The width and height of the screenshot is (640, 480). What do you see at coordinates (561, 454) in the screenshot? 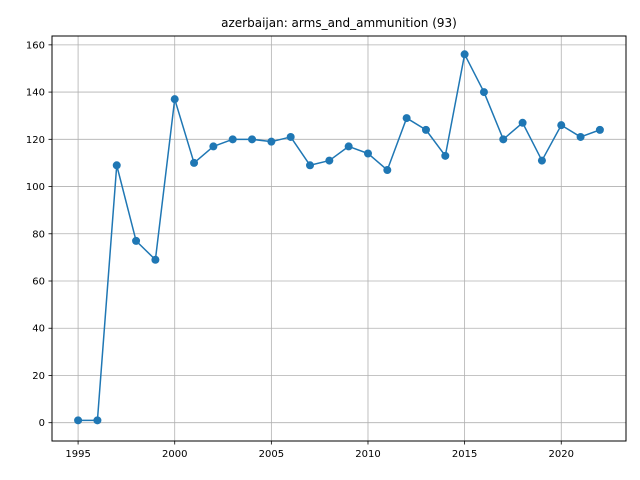
I see `x-tick-label: 2020` at bounding box center [561, 454].